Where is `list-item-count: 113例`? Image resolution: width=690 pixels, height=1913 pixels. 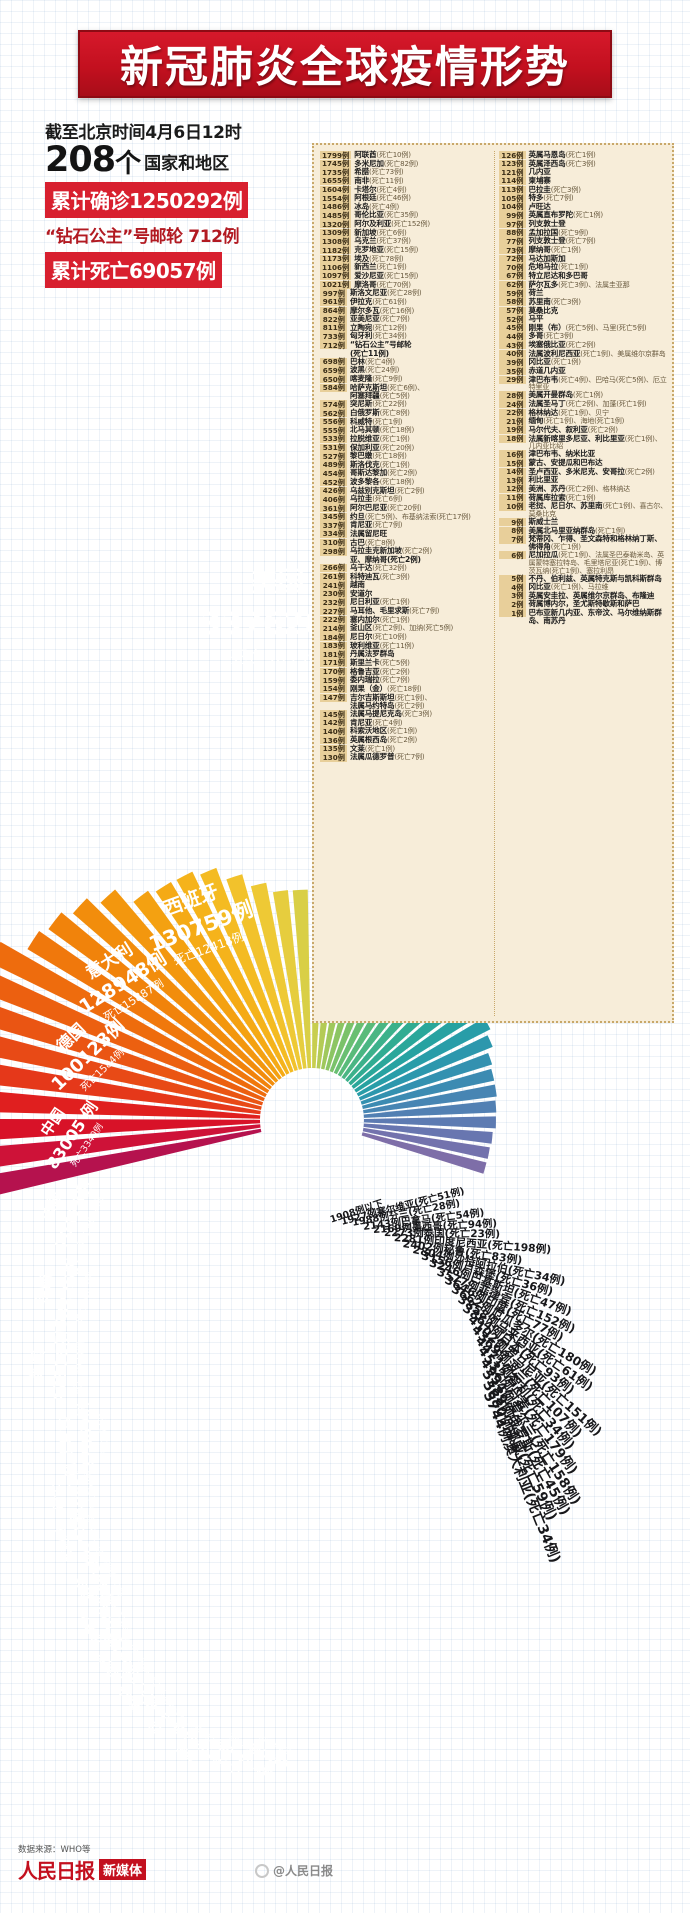 list-item-count: 113例 is located at coordinates (512, 189).